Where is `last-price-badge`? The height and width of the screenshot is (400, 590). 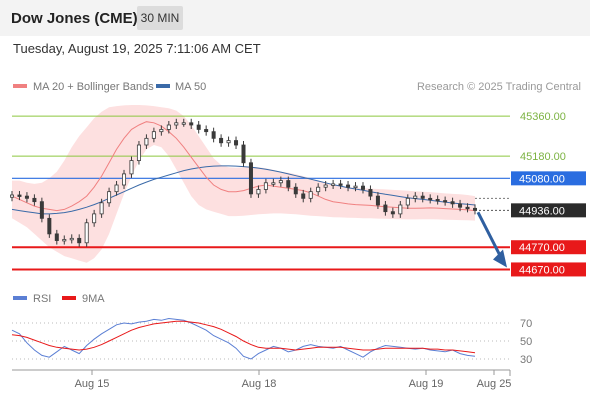
last-price-badge is located at coordinates (548, 210).